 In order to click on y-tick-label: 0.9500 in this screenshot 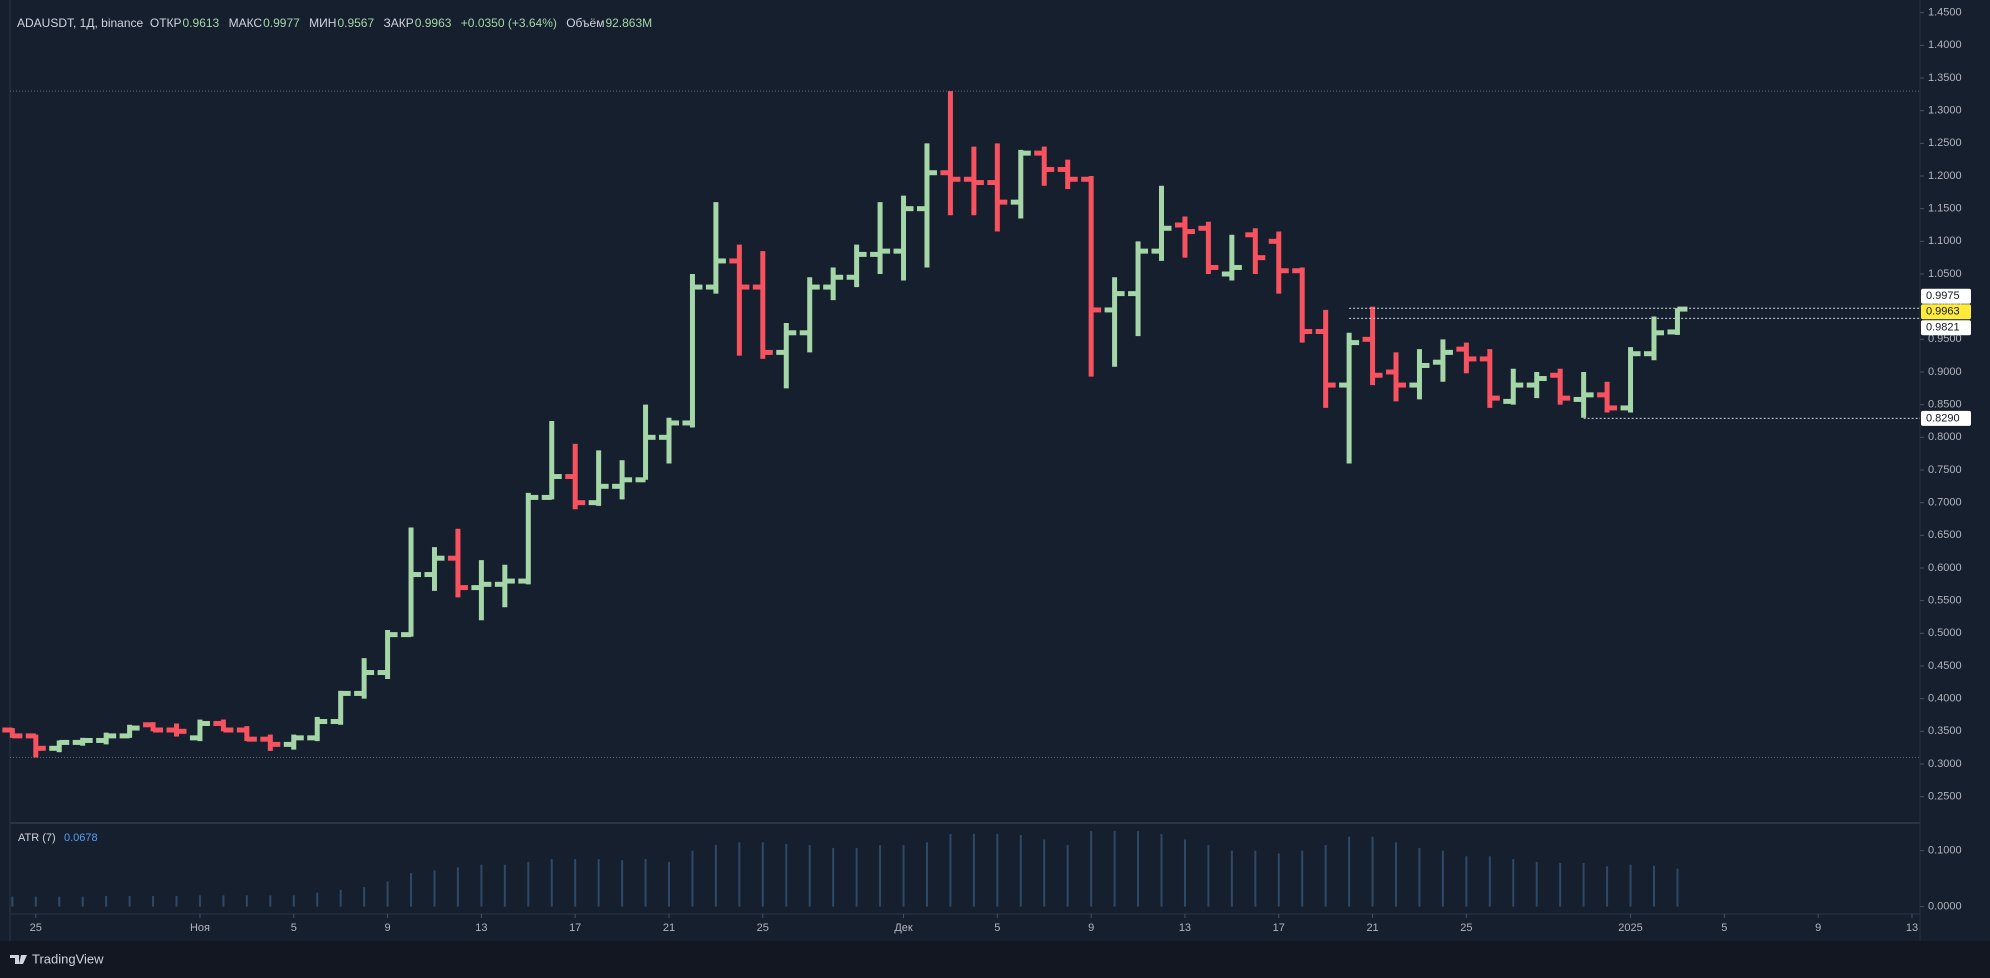, I will do `click(1945, 339)`.